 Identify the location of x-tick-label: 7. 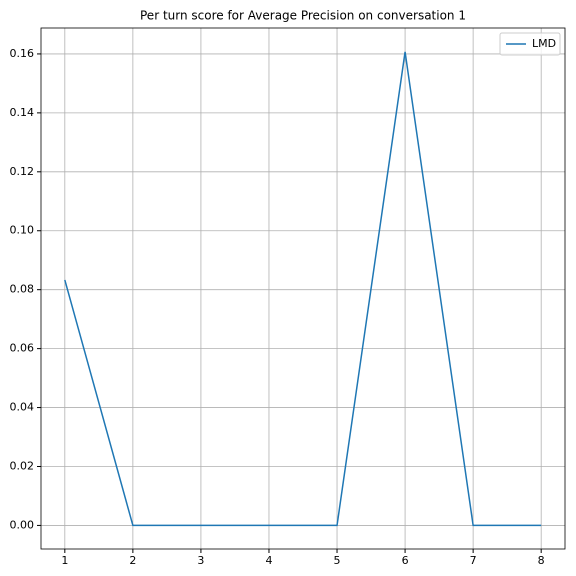
(473, 560).